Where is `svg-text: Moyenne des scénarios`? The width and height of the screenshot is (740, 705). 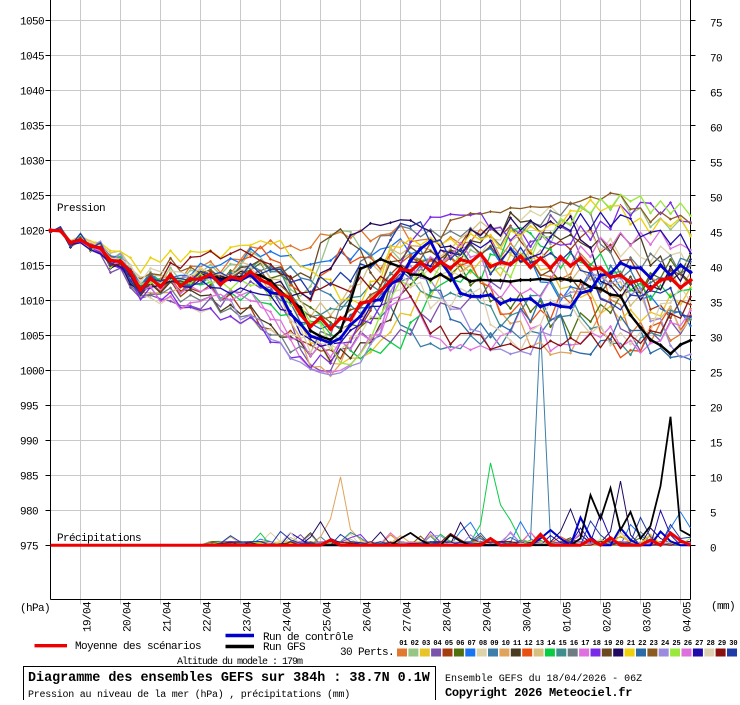 svg-text: Moyenne des scénarios is located at coordinates (138, 647).